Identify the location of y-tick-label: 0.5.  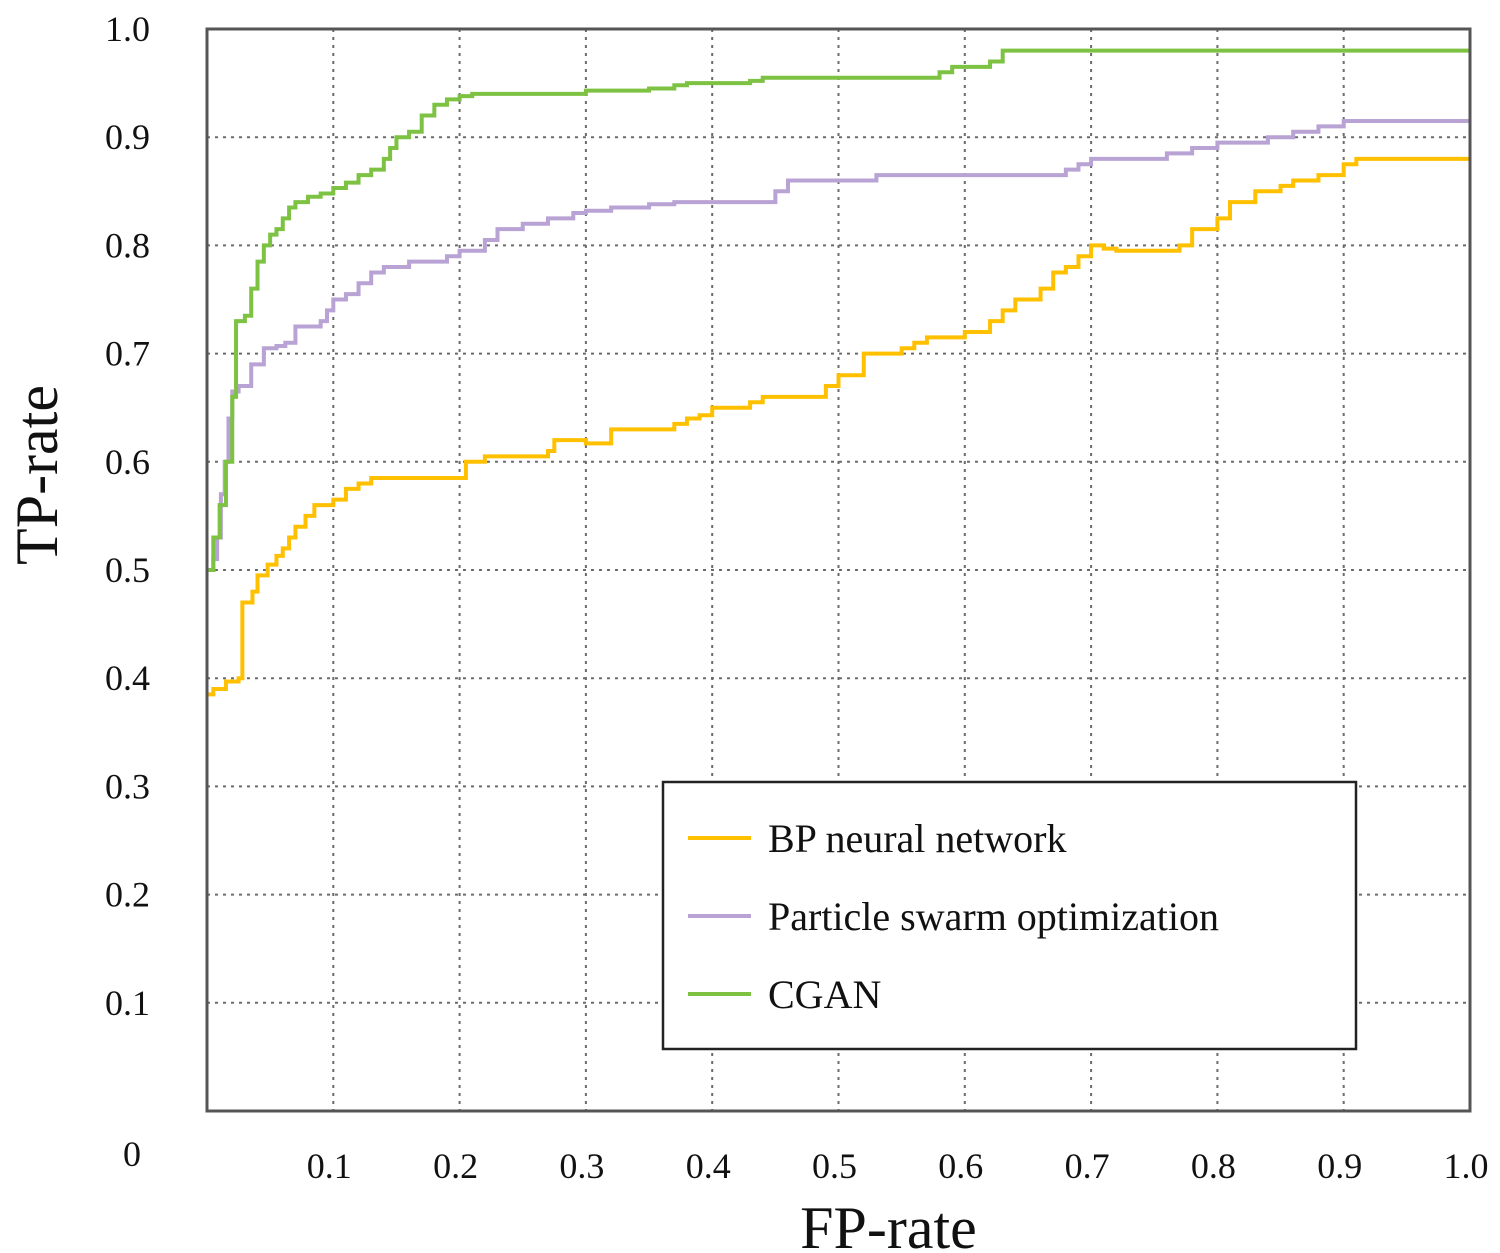
(127, 570).